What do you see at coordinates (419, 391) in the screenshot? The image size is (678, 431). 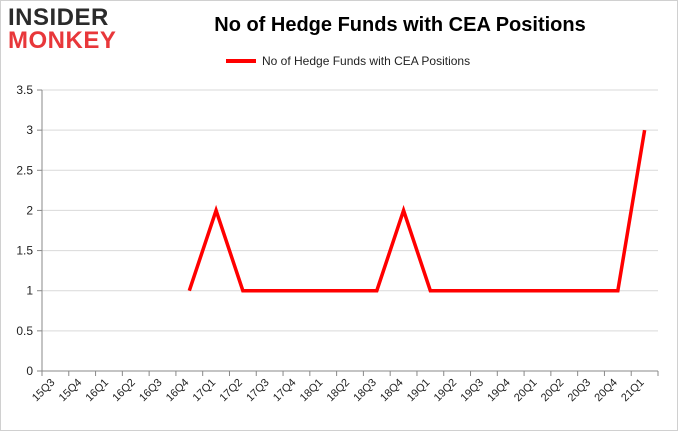 I see `x-tick-label: 19Q1` at bounding box center [419, 391].